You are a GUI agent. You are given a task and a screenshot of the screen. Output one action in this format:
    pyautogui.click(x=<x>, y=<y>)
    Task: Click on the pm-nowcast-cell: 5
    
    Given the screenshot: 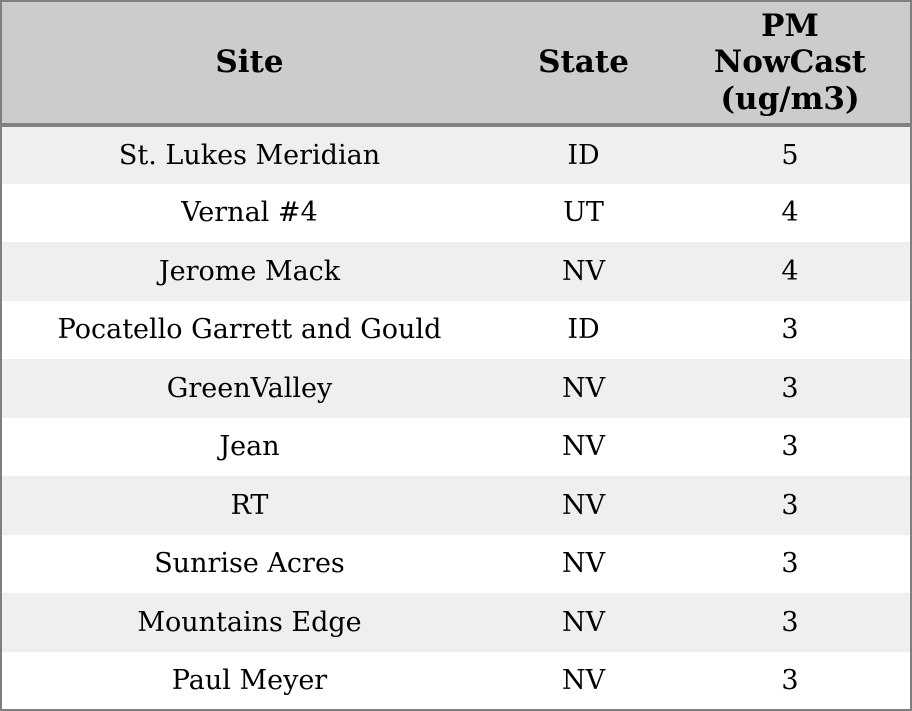 What is the action you would take?
    pyautogui.click(x=790, y=155)
    